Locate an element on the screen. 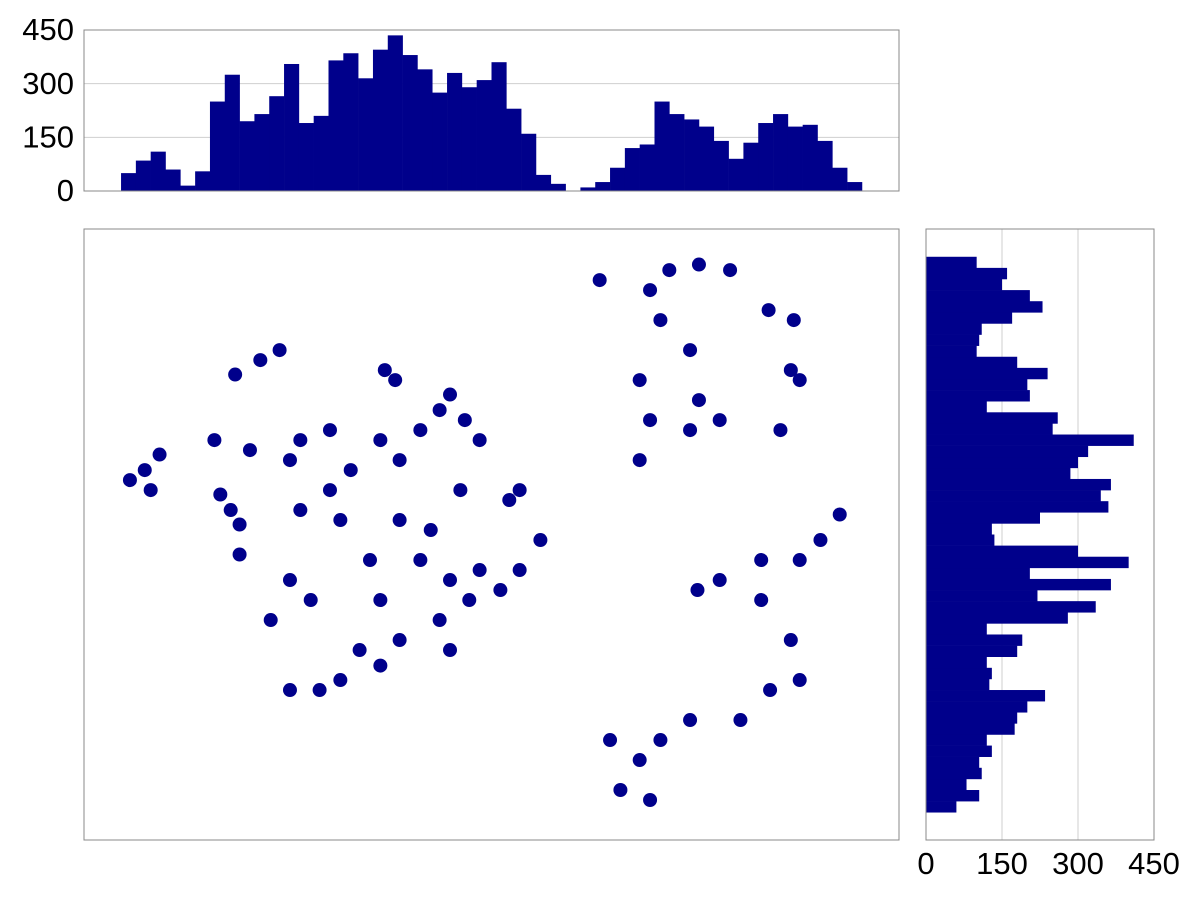 The height and width of the screenshot is (900, 1200). y-tick-label: 450 is located at coordinates (48, 29).